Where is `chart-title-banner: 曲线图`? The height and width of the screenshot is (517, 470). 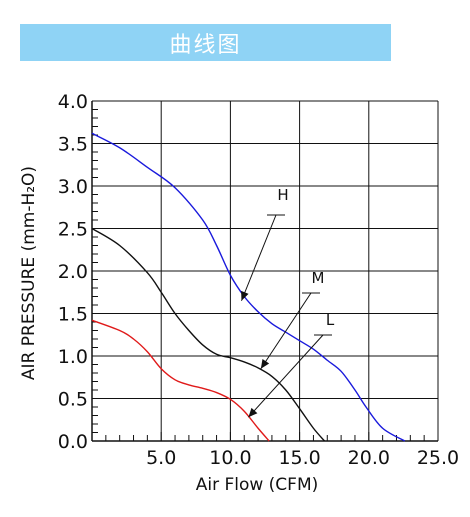 chart-title-banner: 曲线图 is located at coordinates (205, 42).